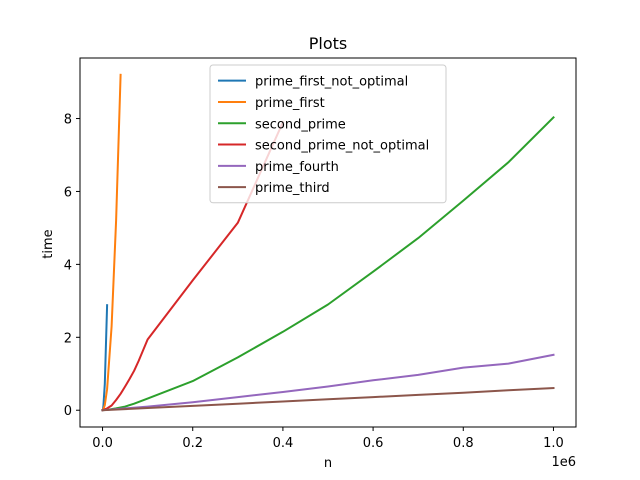 The height and width of the screenshot is (480, 640). Describe the element at coordinates (373, 443) in the screenshot. I see `x-tick-label: 0.6` at that location.